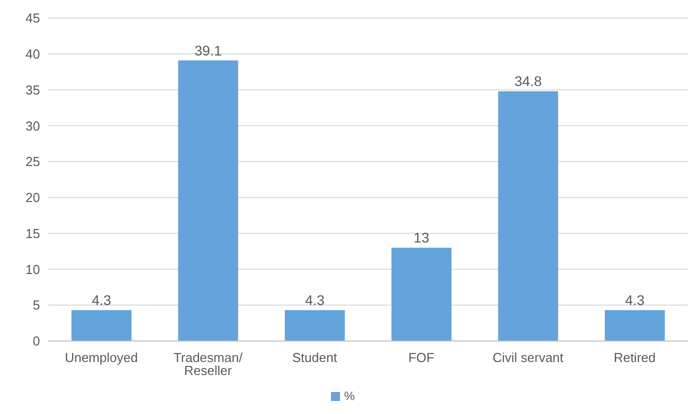 The height and width of the screenshot is (414, 693). I want to click on legend-label: %, so click(349, 396).